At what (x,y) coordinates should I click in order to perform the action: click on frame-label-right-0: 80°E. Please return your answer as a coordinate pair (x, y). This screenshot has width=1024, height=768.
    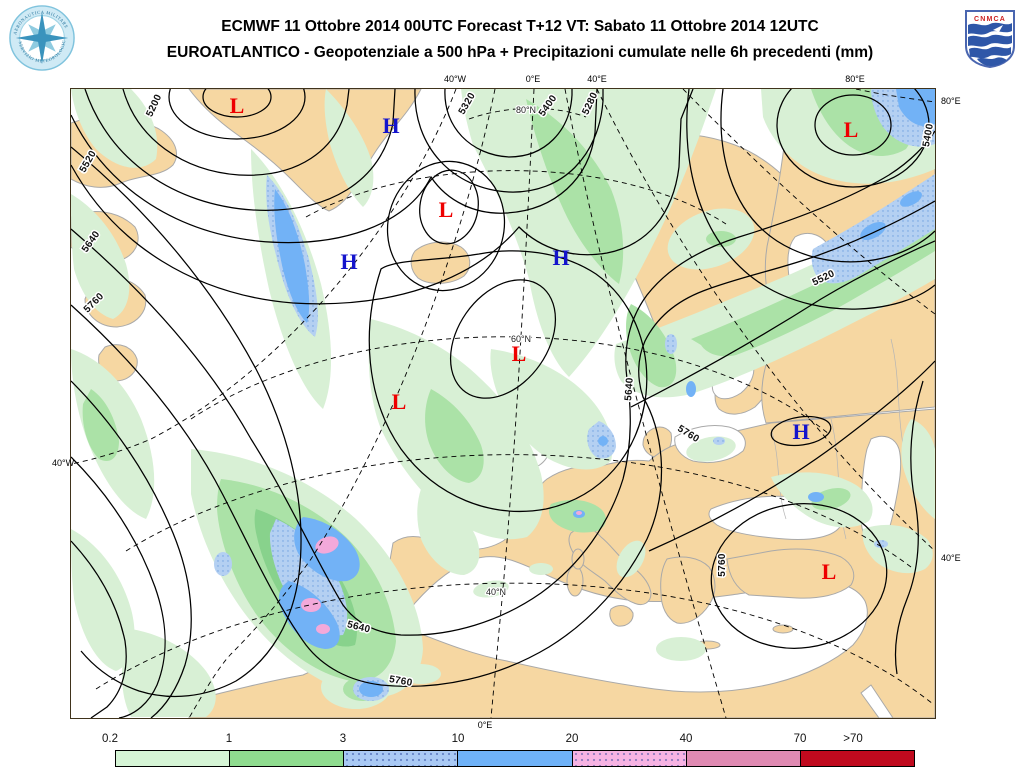
    Looking at the image, I should click on (951, 101).